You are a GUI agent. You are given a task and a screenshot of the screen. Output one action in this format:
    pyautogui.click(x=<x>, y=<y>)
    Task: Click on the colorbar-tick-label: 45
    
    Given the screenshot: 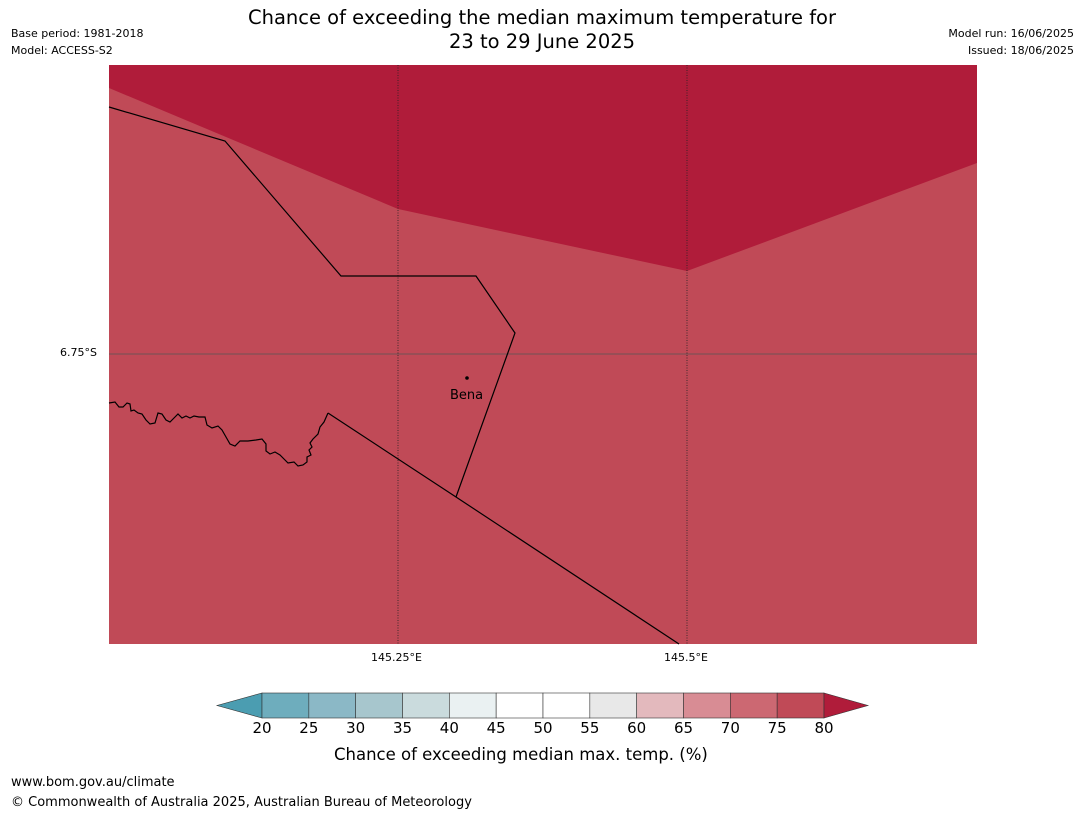 What is the action you would take?
    pyautogui.click(x=496, y=728)
    